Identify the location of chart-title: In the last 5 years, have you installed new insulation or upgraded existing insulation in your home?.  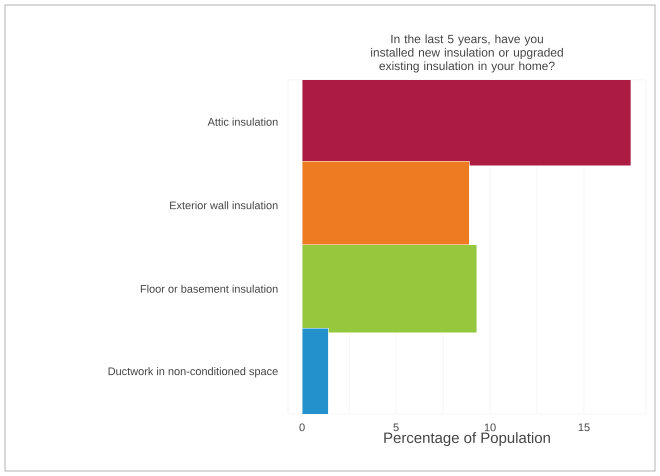
(467, 53).